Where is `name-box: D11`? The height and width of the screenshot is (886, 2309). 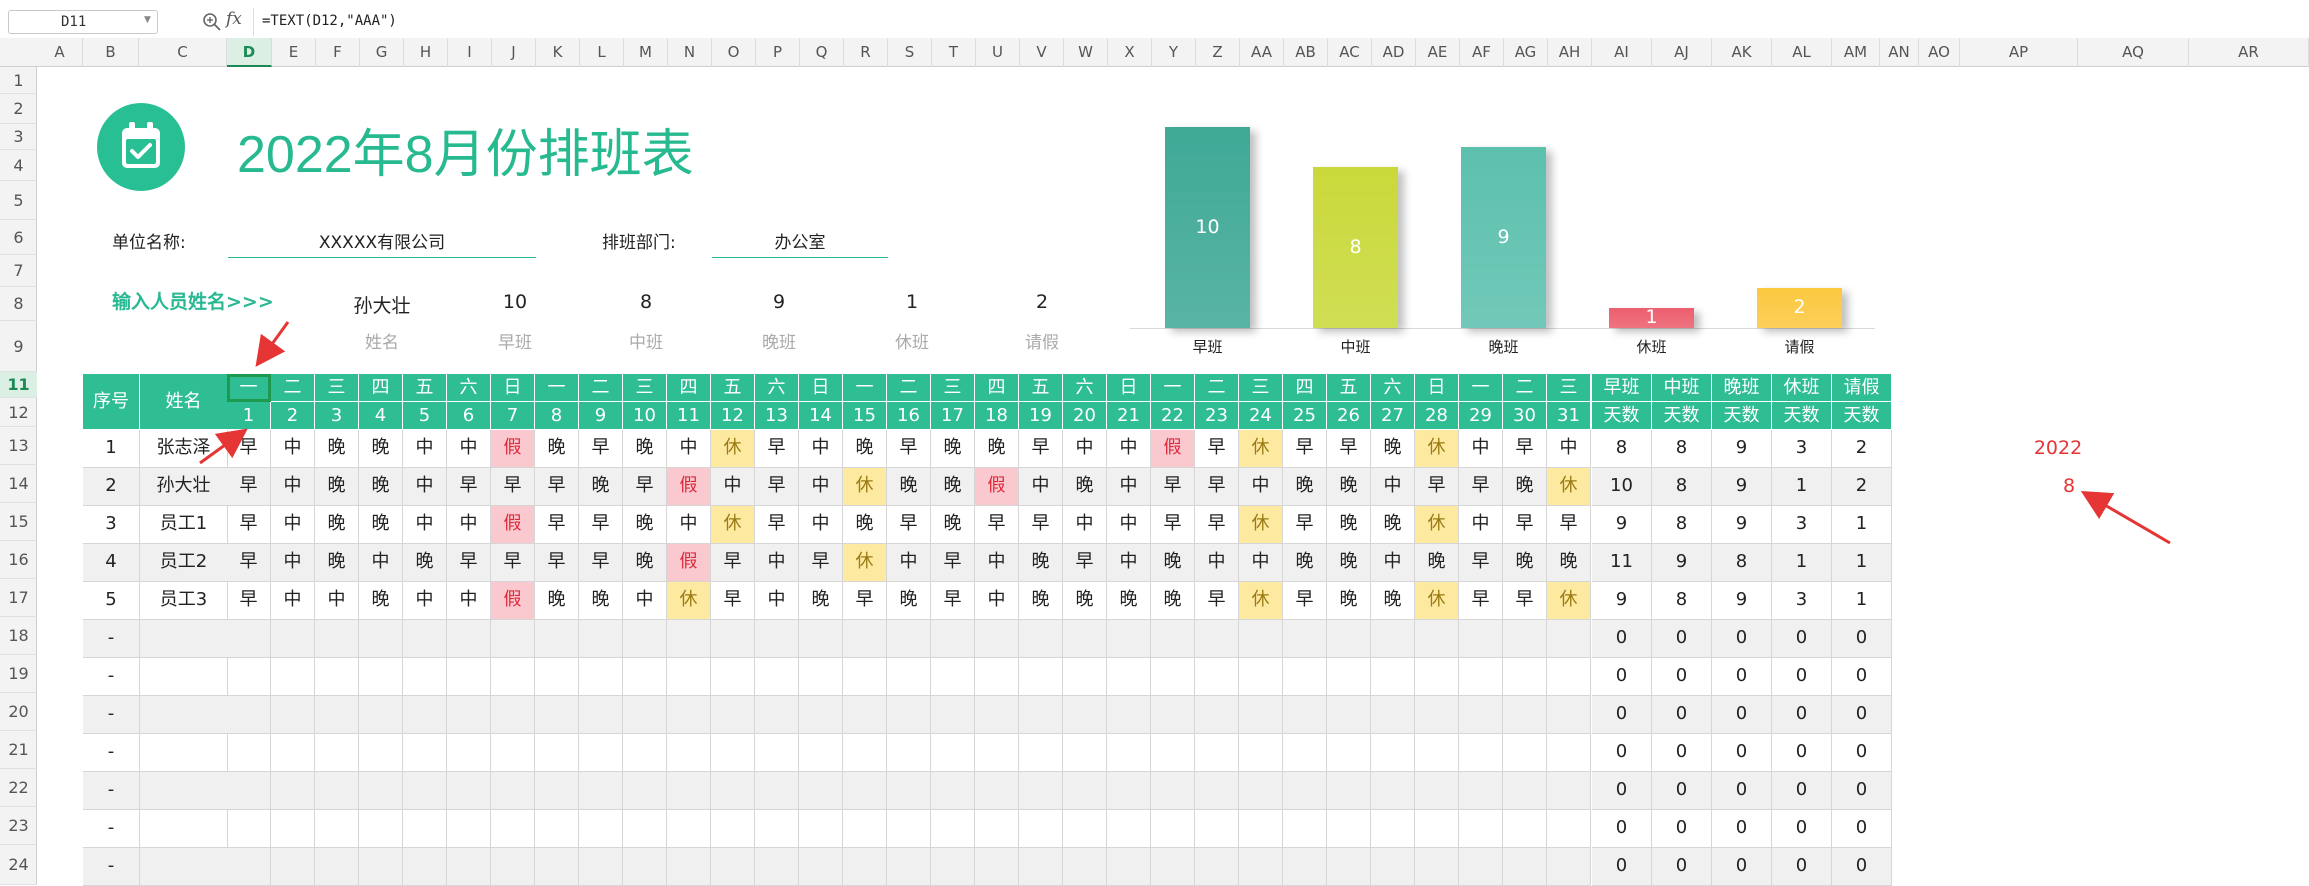
name-box: D11 is located at coordinates (83, 22).